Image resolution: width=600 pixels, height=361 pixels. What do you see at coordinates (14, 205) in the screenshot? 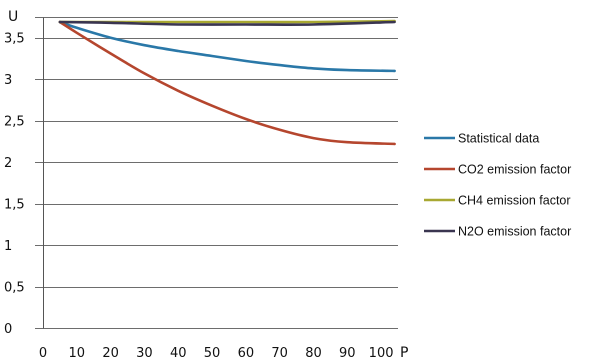
I see `y-tick-label: 1,5` at bounding box center [14, 205].